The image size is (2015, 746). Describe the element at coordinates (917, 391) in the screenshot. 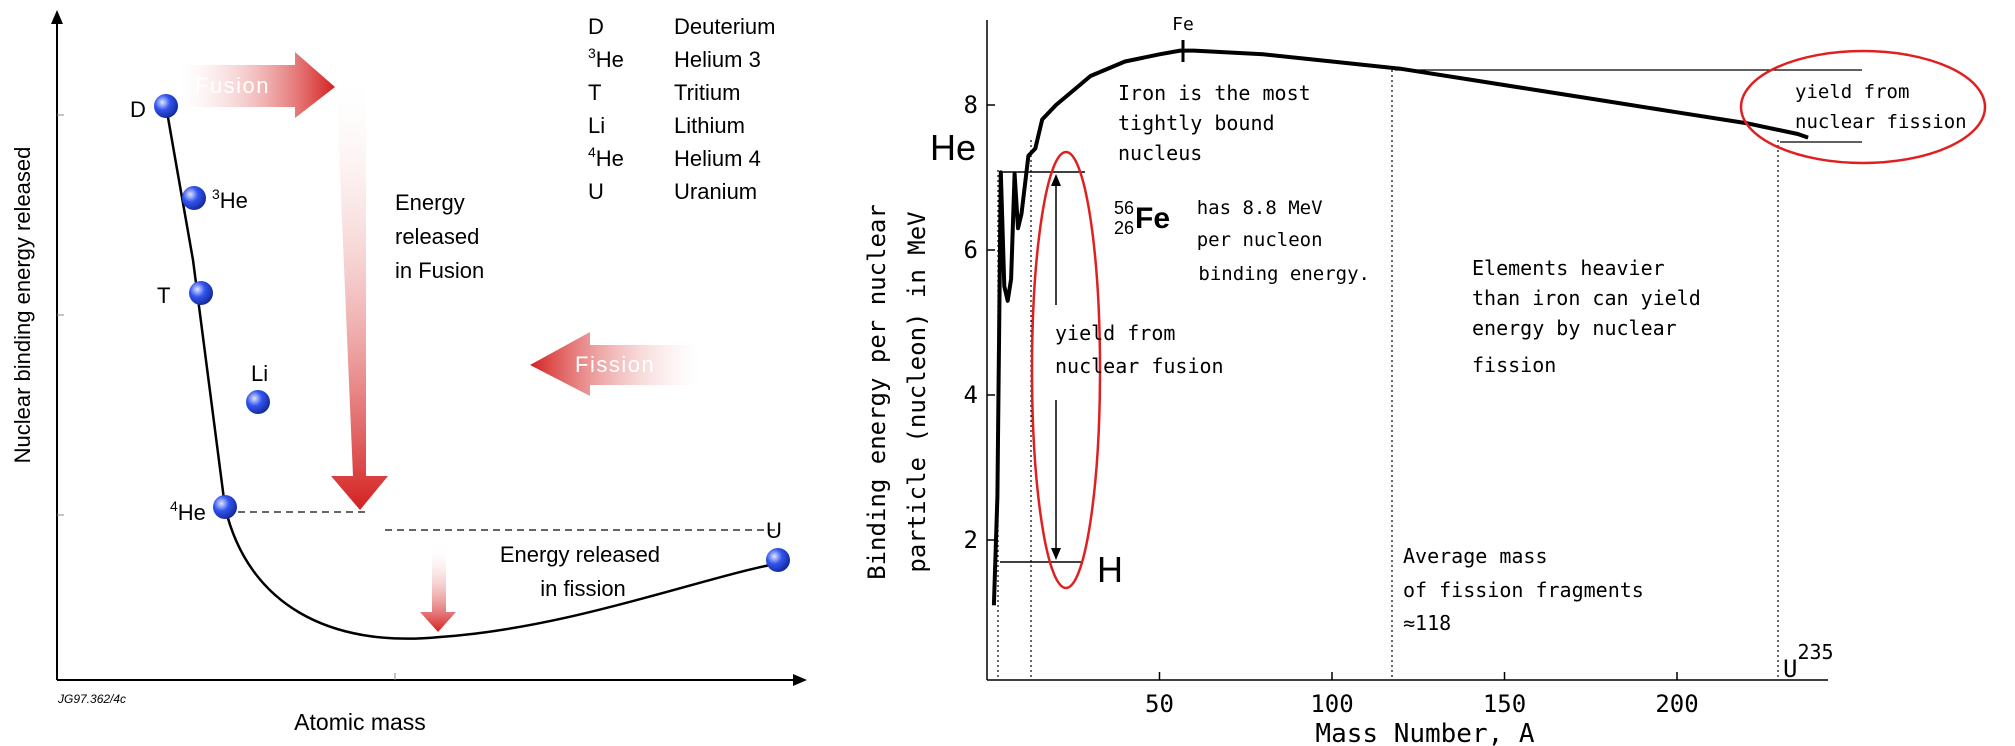

I see `right-y-label-2: particle (nucleon) in MeV` at that location.